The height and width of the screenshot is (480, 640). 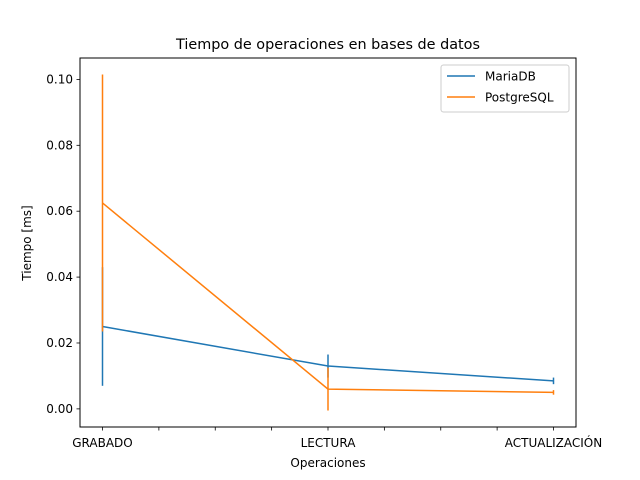 I want to click on y-tick-label-4: 0.08, so click(x=59, y=145).